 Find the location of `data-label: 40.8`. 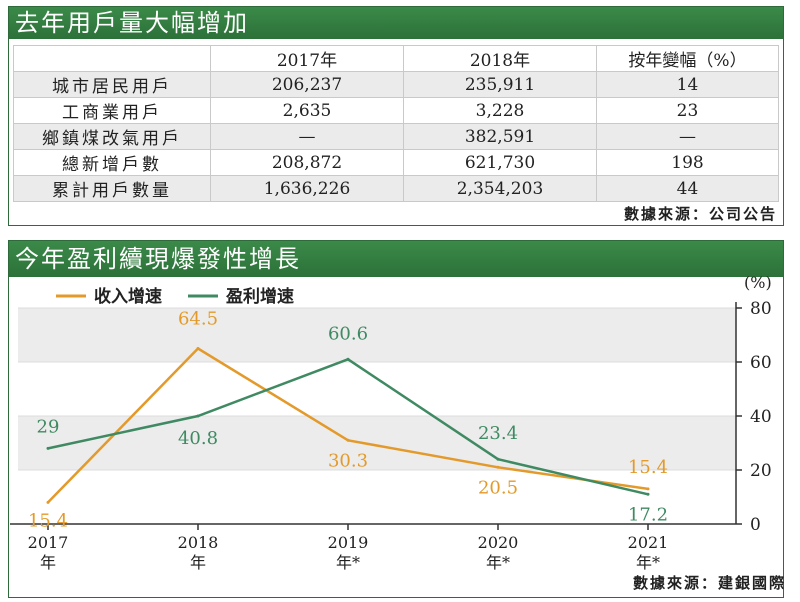

data-label: 40.8 is located at coordinates (198, 438).